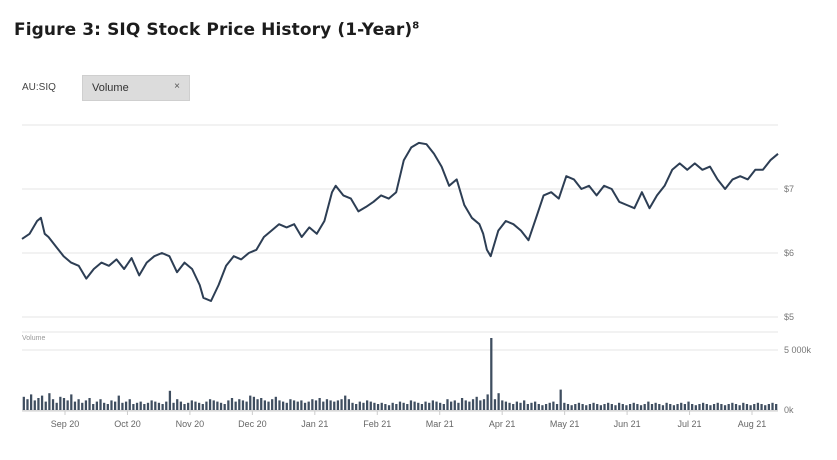  I want to click on price-ytick-label: $6, so click(789, 253).